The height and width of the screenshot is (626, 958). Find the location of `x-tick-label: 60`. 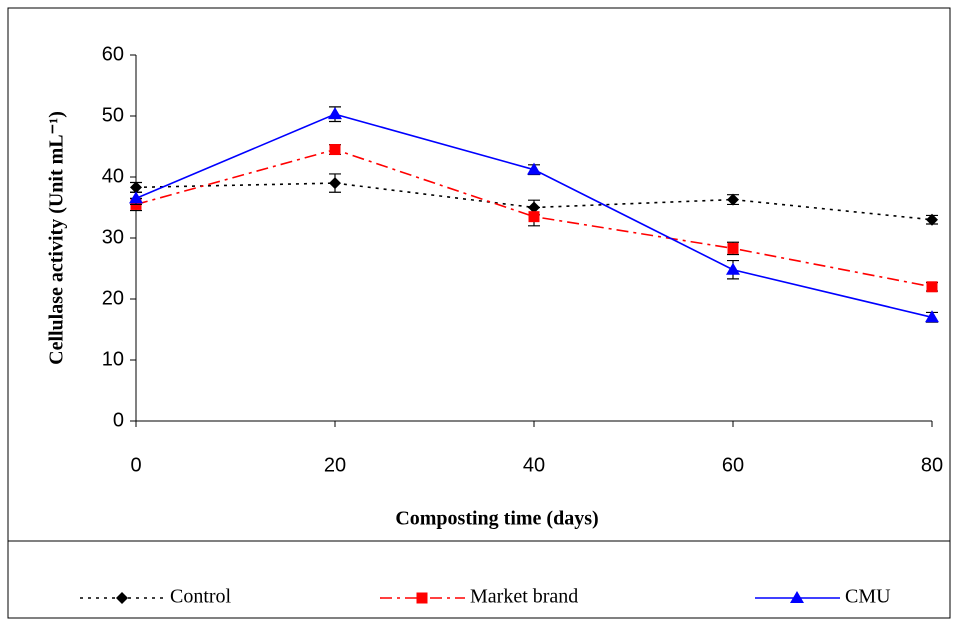

x-tick-label: 60 is located at coordinates (733, 465).